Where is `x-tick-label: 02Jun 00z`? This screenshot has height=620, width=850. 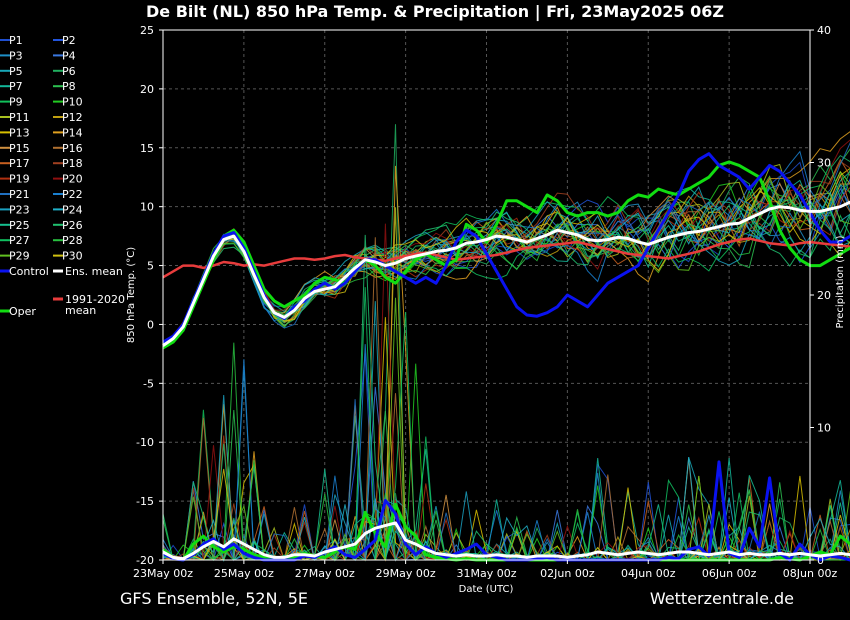
x-tick-label: 02Jun 00z is located at coordinates (567, 573).